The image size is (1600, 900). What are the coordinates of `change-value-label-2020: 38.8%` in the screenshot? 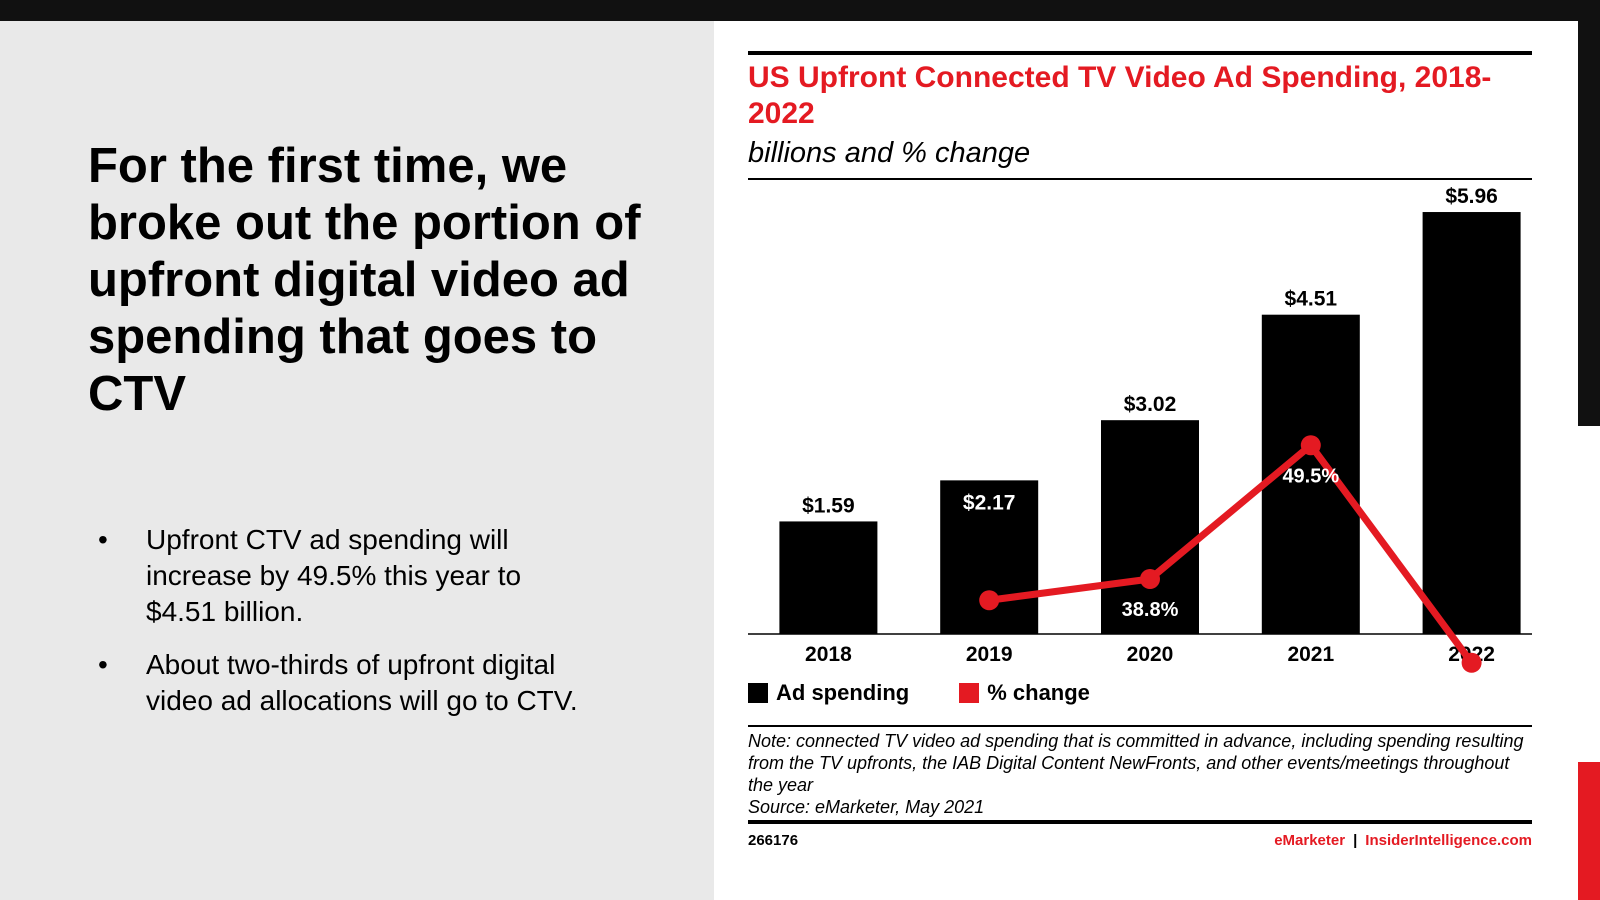 It's located at (1150, 610).